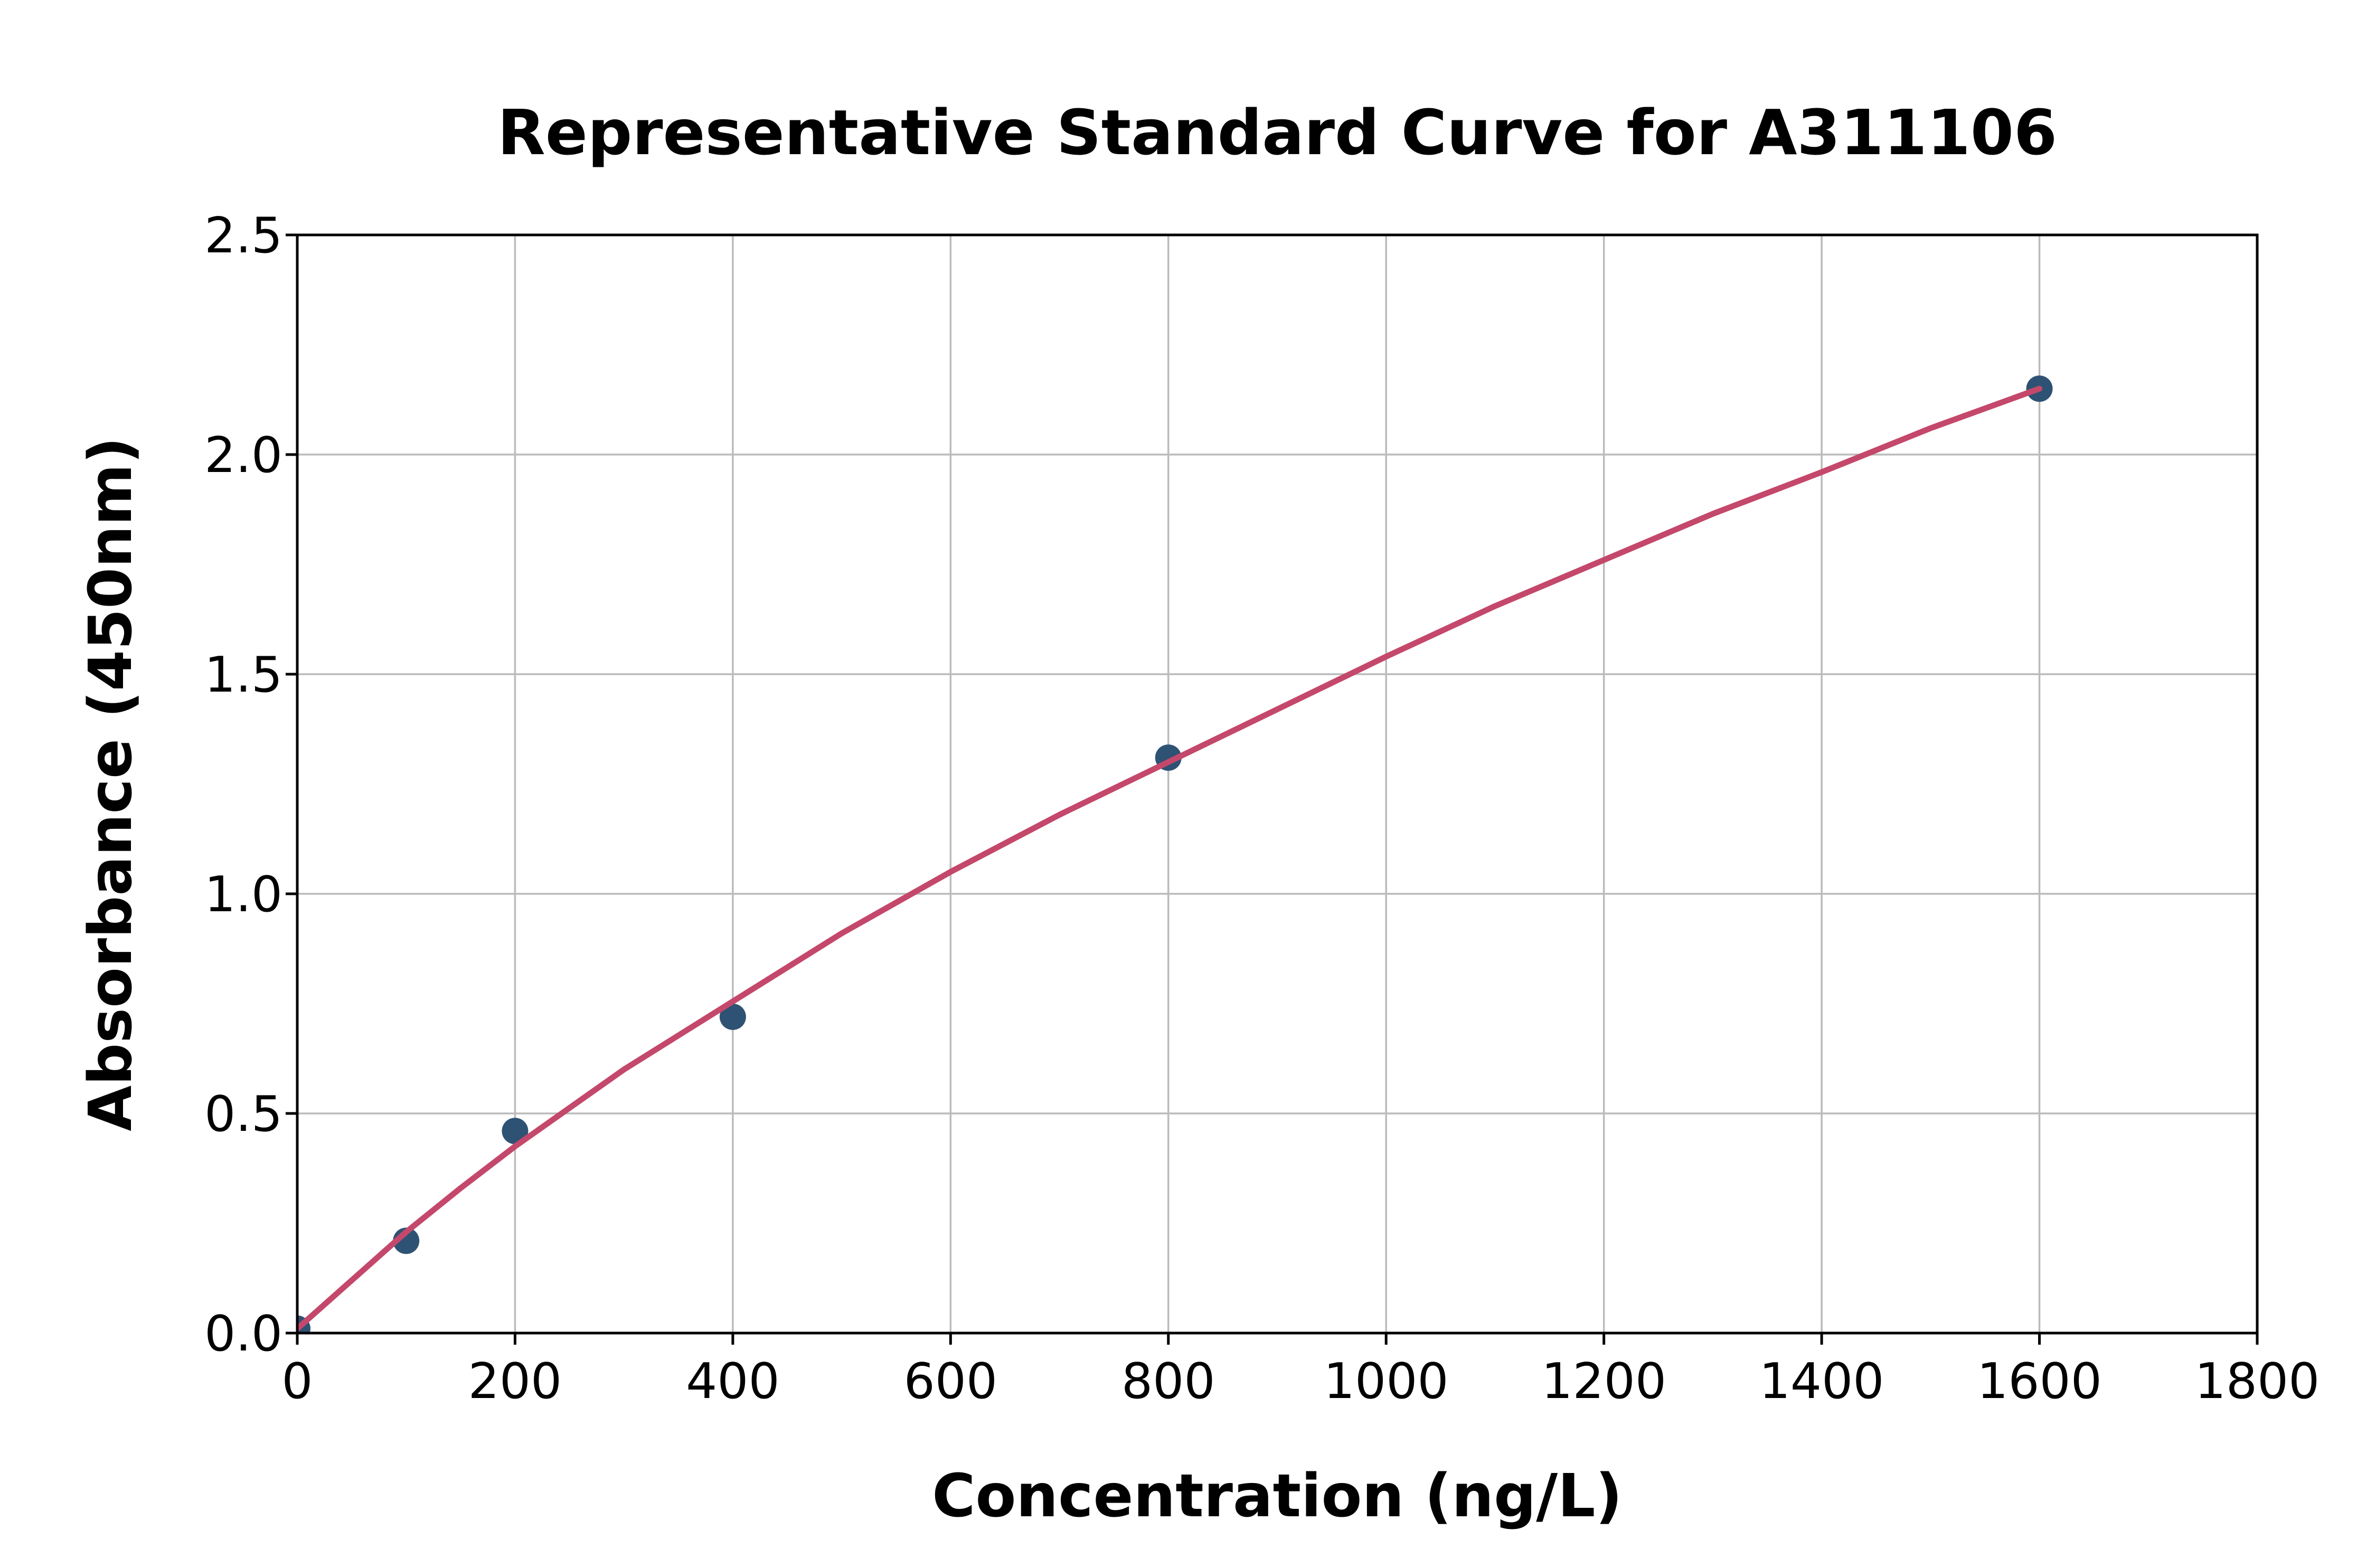 The image size is (2376, 1568). What do you see at coordinates (243, 674) in the screenshot?
I see `y-tick-label: 1.5` at bounding box center [243, 674].